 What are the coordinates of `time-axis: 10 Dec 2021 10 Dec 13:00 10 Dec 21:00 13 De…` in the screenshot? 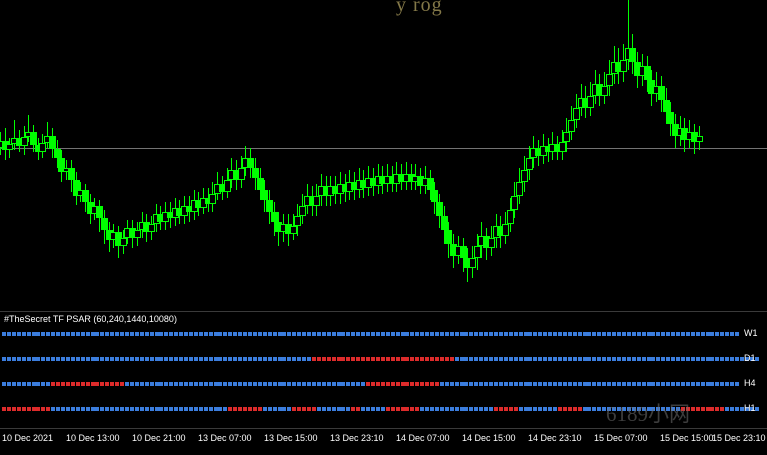 It's located at (383, 441).